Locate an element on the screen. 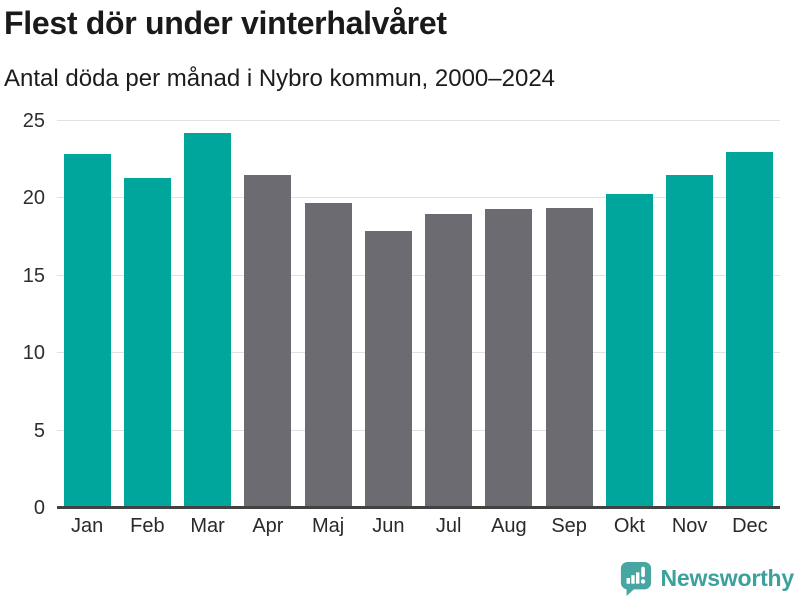 This screenshot has height=600, width=800. bar-mar is located at coordinates (208, 320).